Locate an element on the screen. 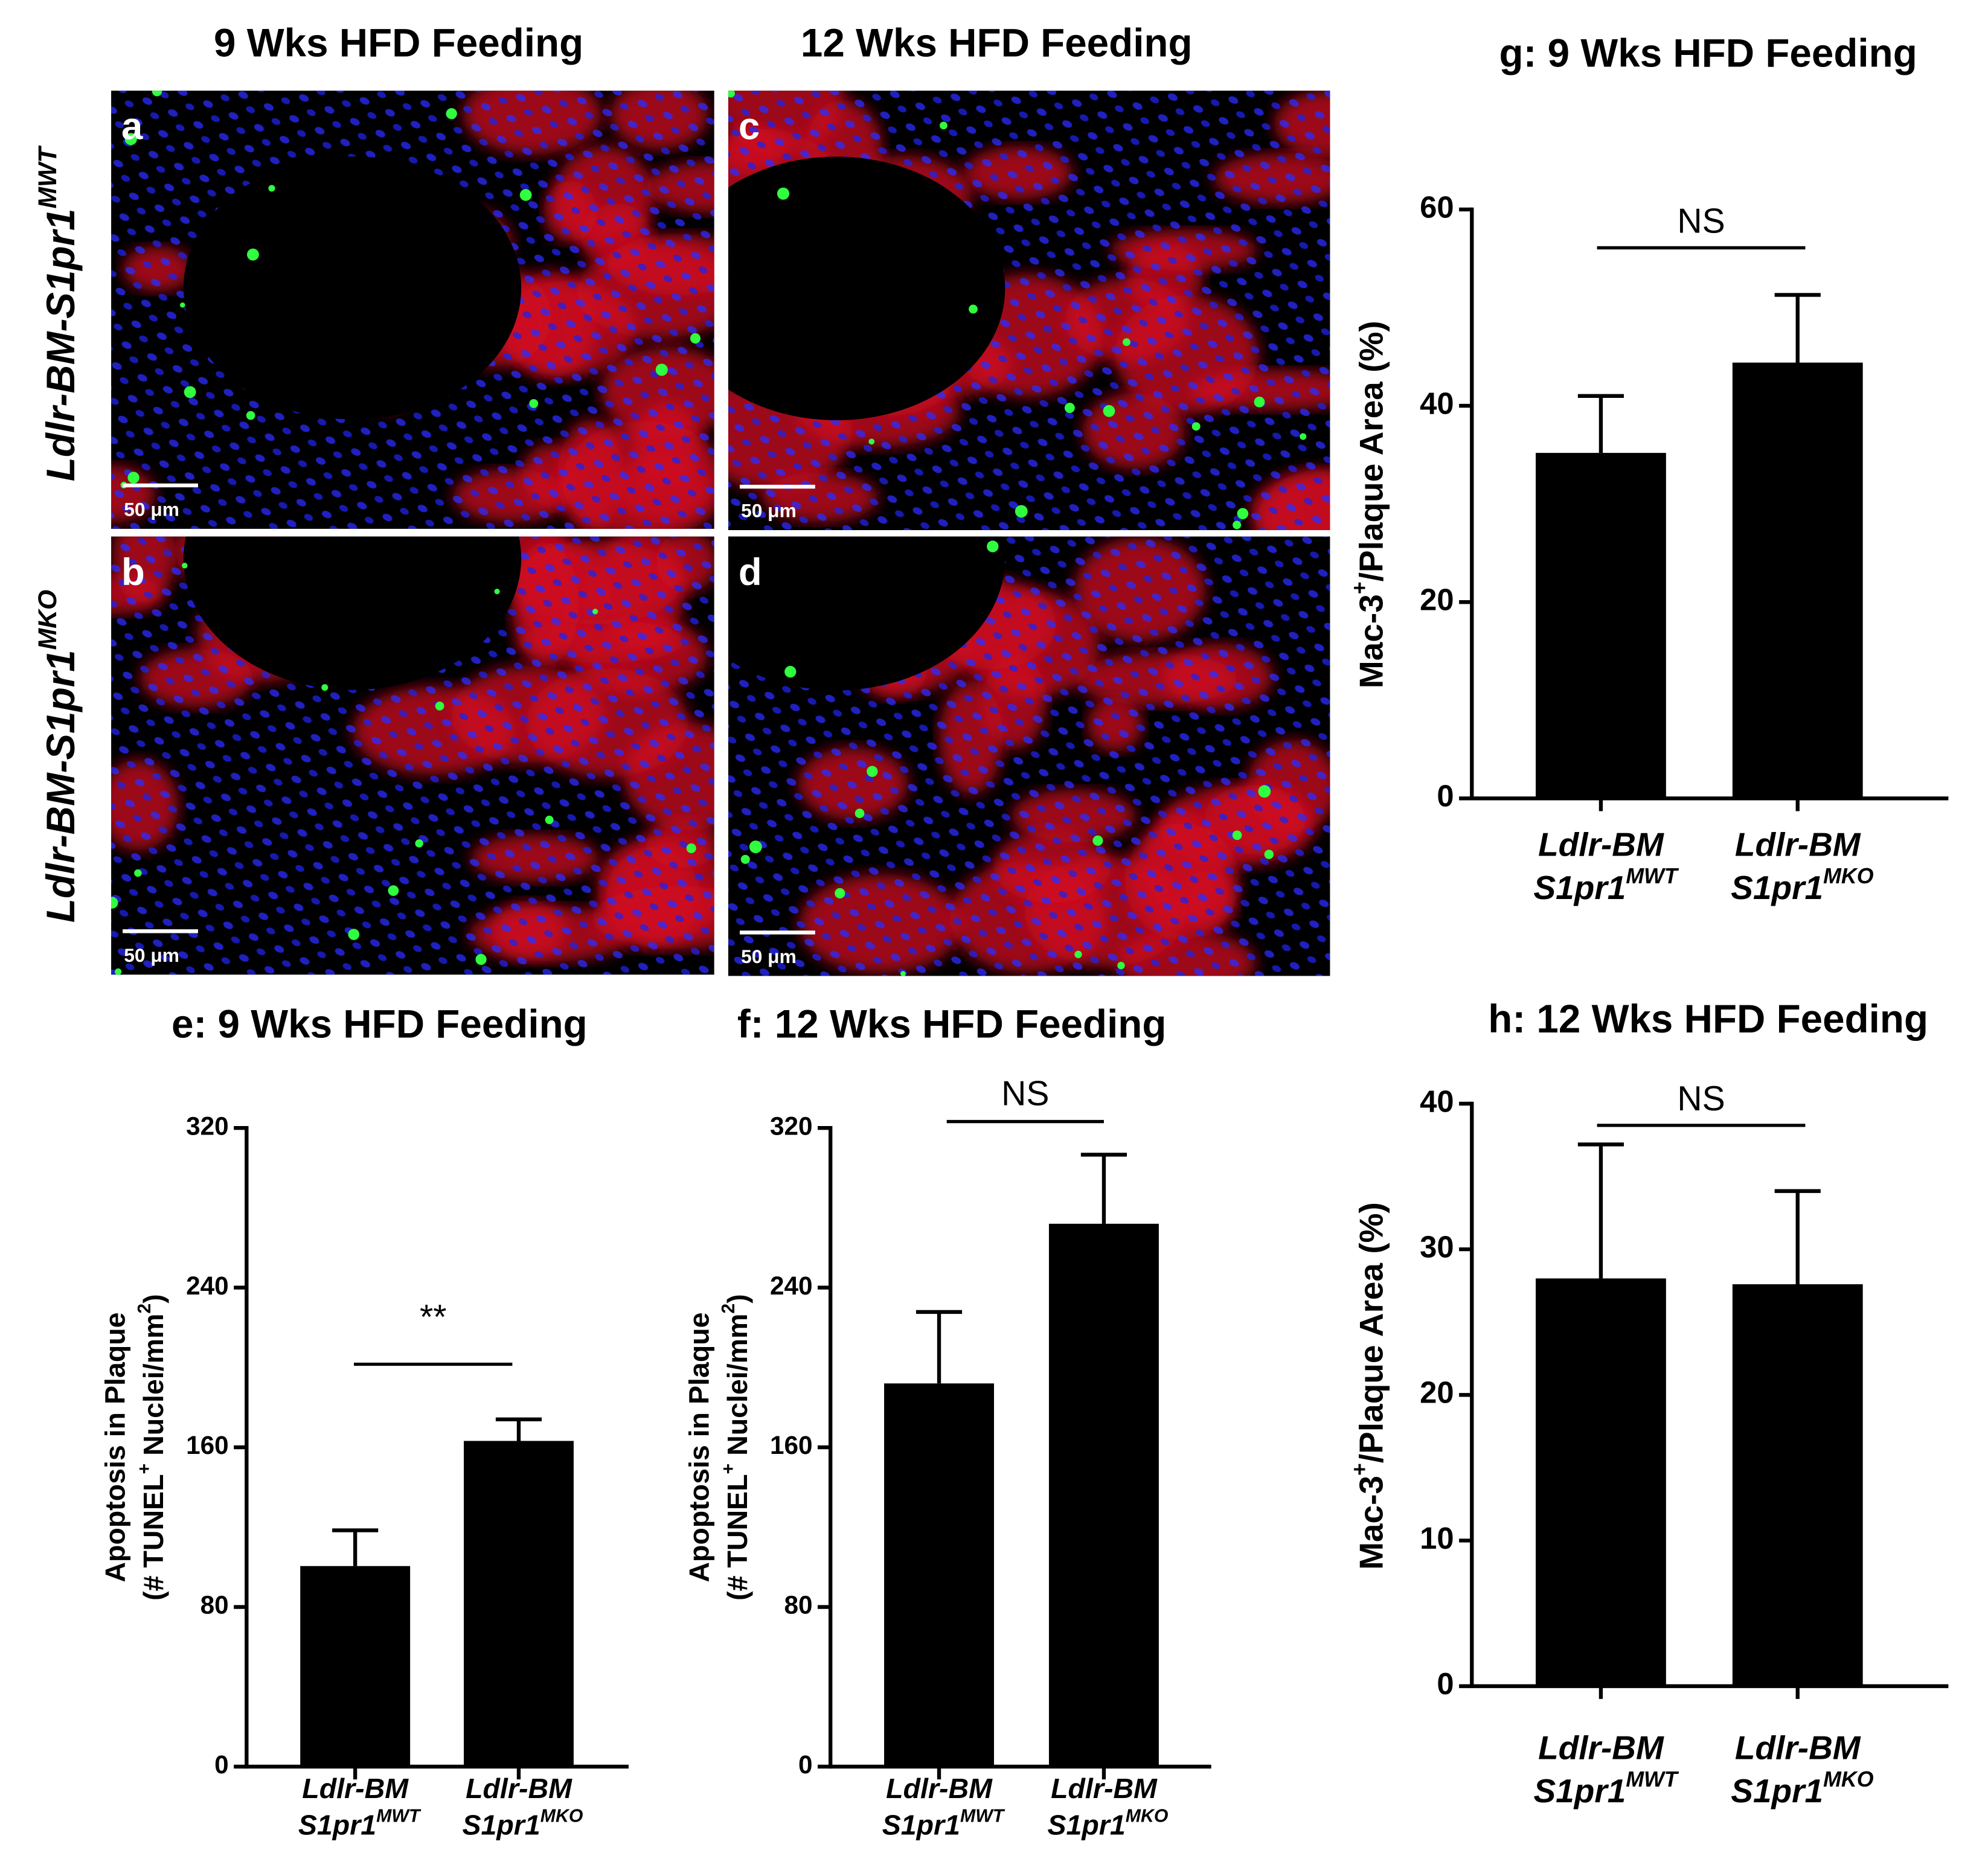 Image resolution: width=1988 pixels, height=1853 pixels. micrograph: a 50 μm is located at coordinates (413, 310).